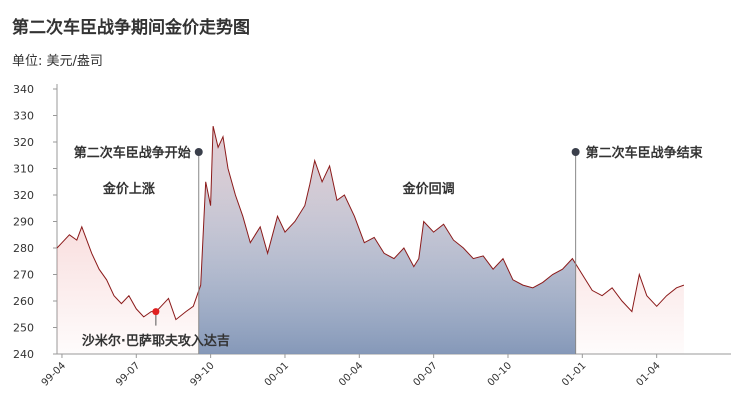 The width and height of the screenshot is (750, 411). Describe the element at coordinates (132, 153) in the screenshot. I see `event-label: 第二次车臣战争开始` at that location.